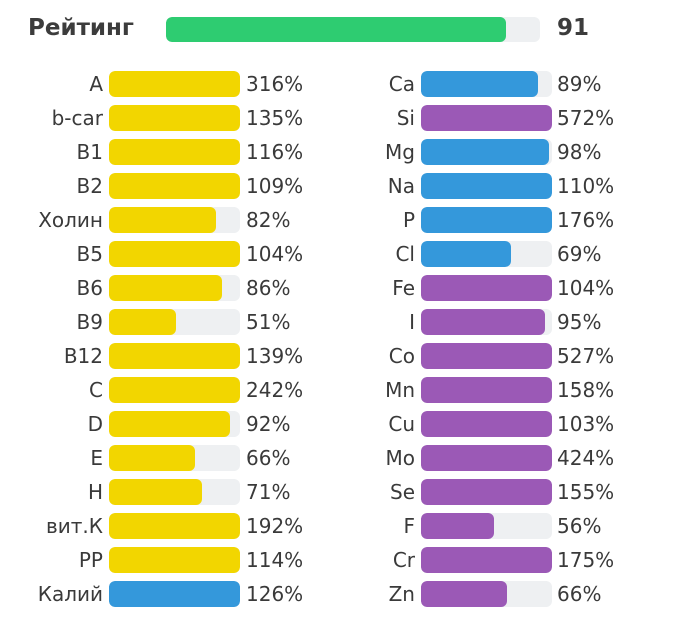 This screenshot has height=626, width=680. I want to click on nutrient-value: 86%, so click(268, 288).